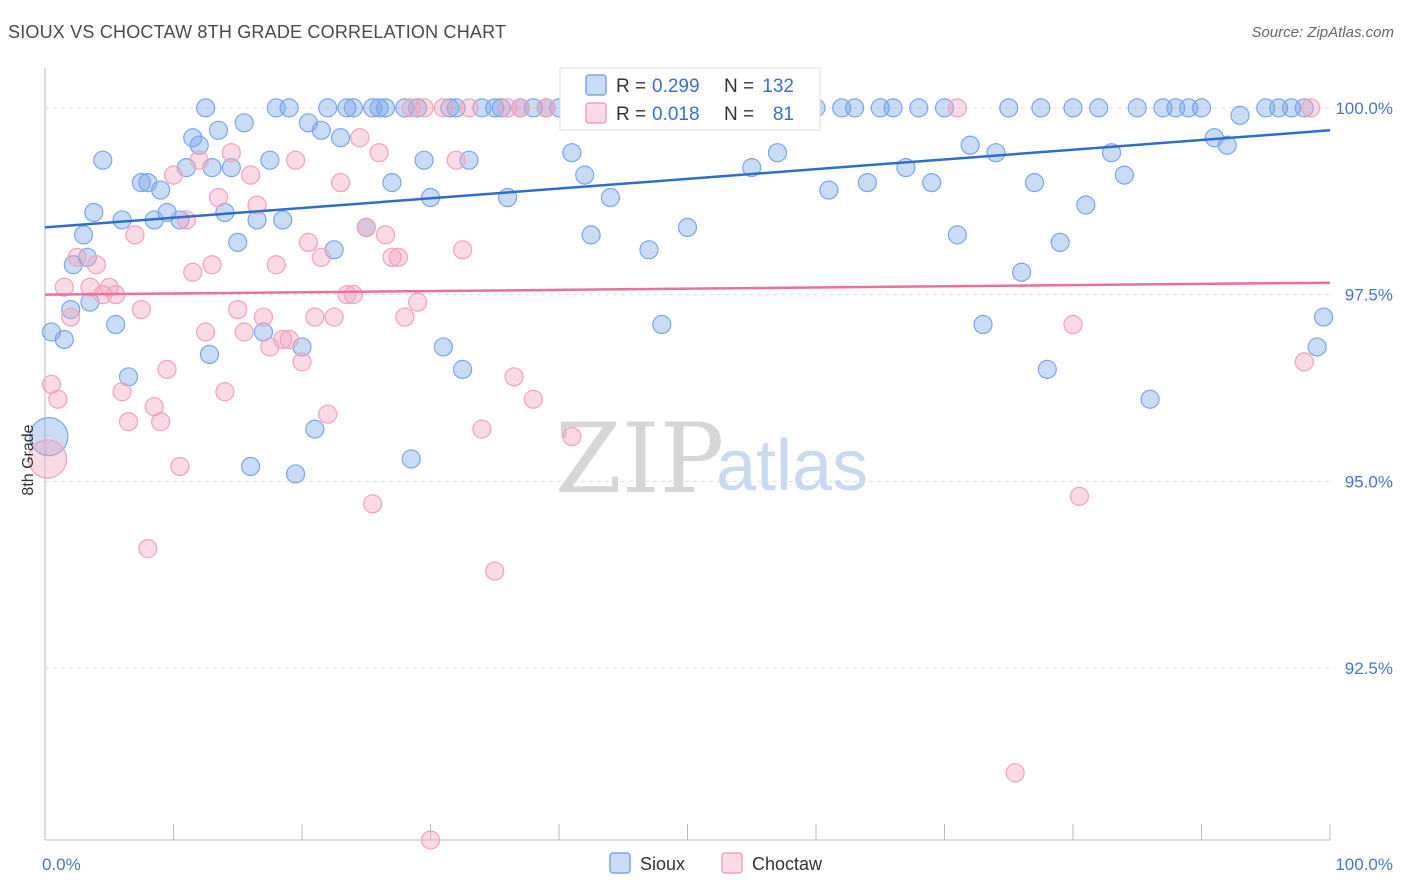  Describe the element at coordinates (739, 86) in the screenshot. I see `legend-n-label-sioux: N =` at that location.